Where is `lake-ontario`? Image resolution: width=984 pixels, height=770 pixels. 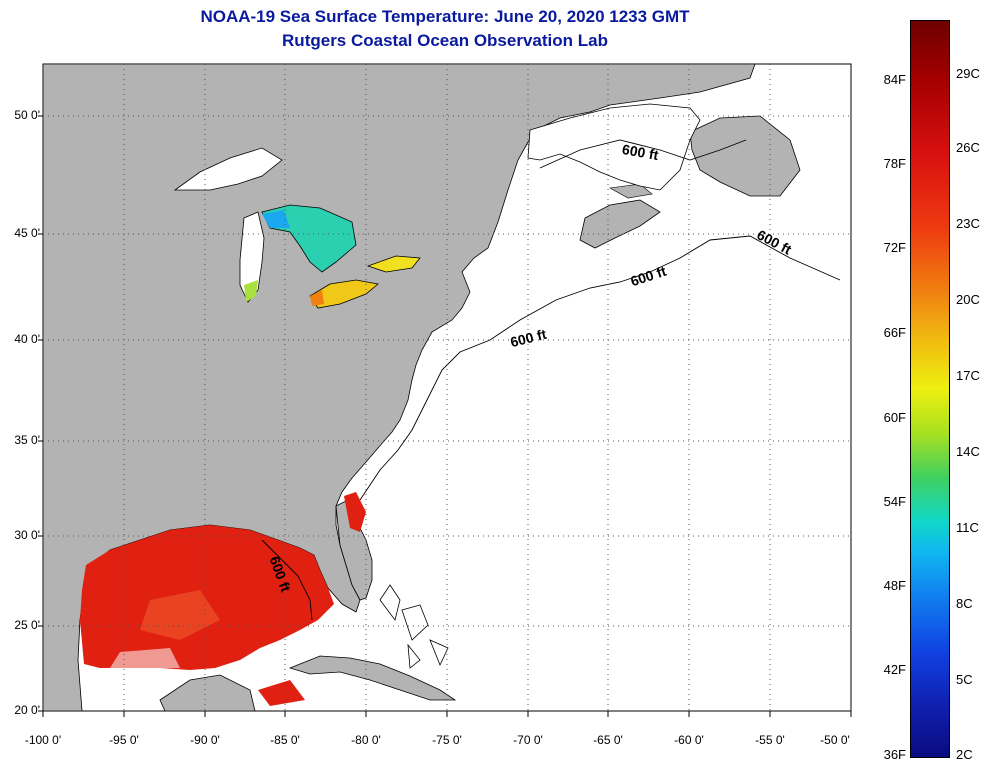 lake-ontario is located at coordinates (393, 264).